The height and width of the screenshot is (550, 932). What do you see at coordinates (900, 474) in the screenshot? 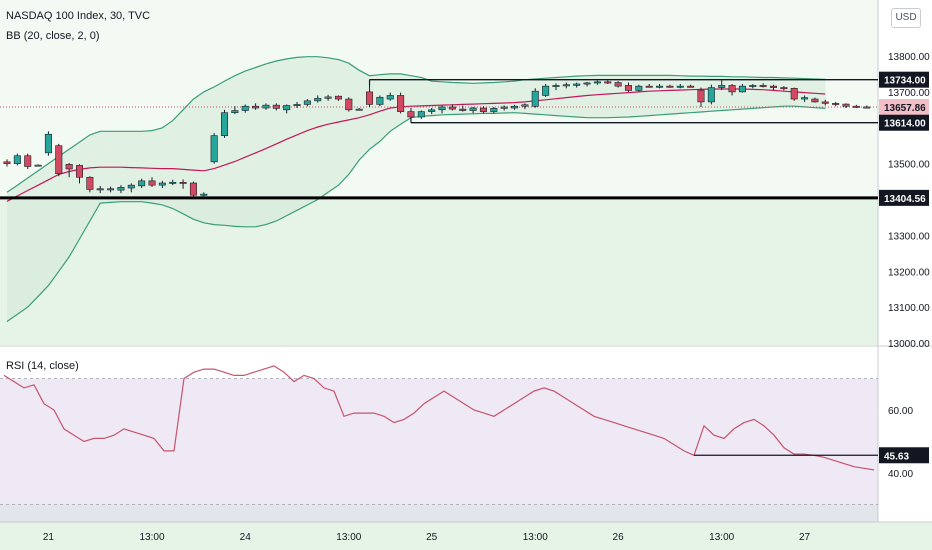
I see `rsi-tick-label: 40.00` at bounding box center [900, 474].